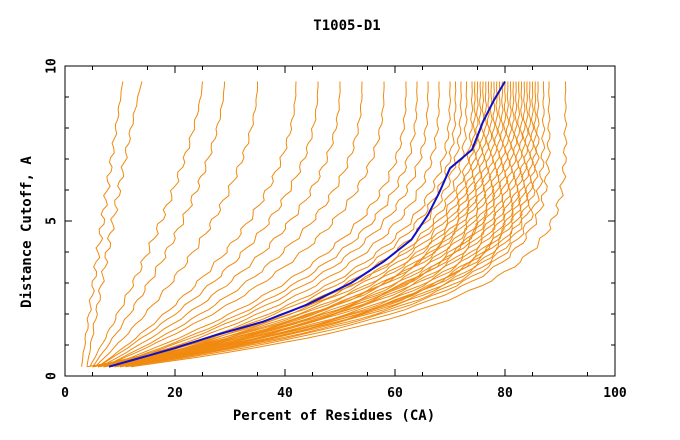 This screenshot has height=440, width=680. I want to click on y-axis-label: Distance Cutoff, A, so click(27, 232).